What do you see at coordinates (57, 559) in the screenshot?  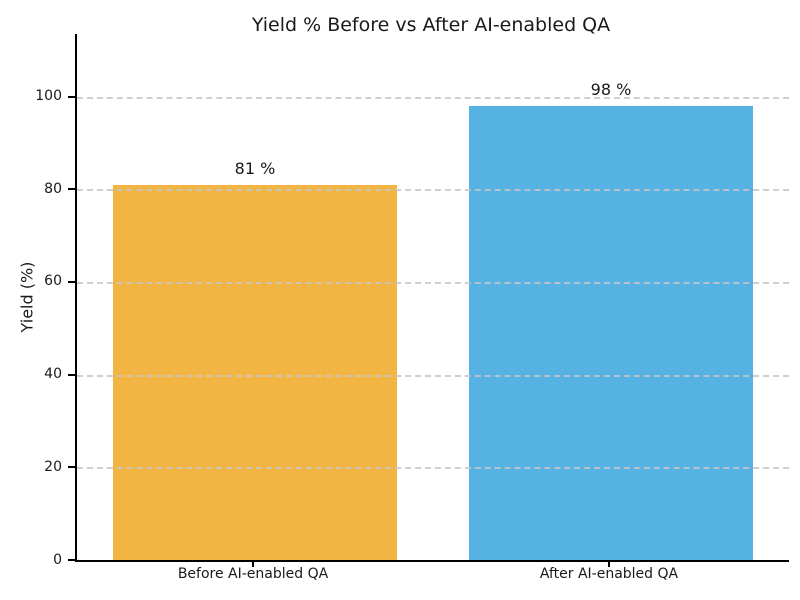 I see `y-tick-label-0: 0` at bounding box center [57, 559].